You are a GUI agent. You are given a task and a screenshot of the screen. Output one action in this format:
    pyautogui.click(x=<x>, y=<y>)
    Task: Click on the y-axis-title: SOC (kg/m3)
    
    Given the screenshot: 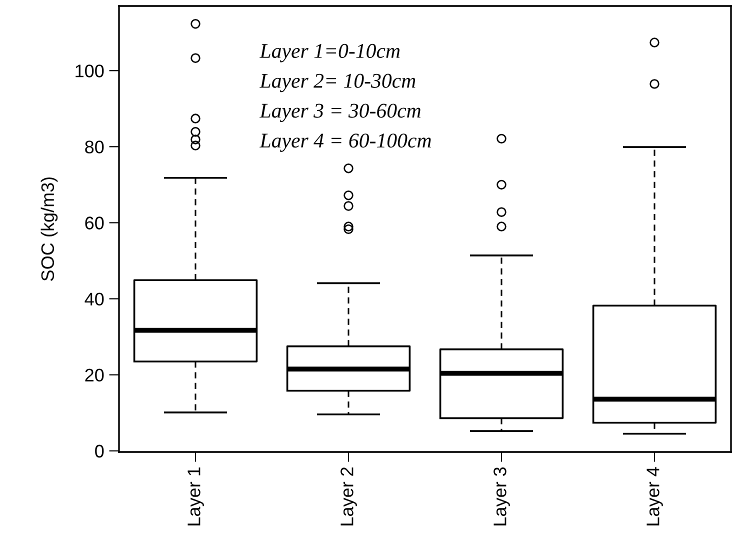 What is the action you would take?
    pyautogui.click(x=49, y=229)
    